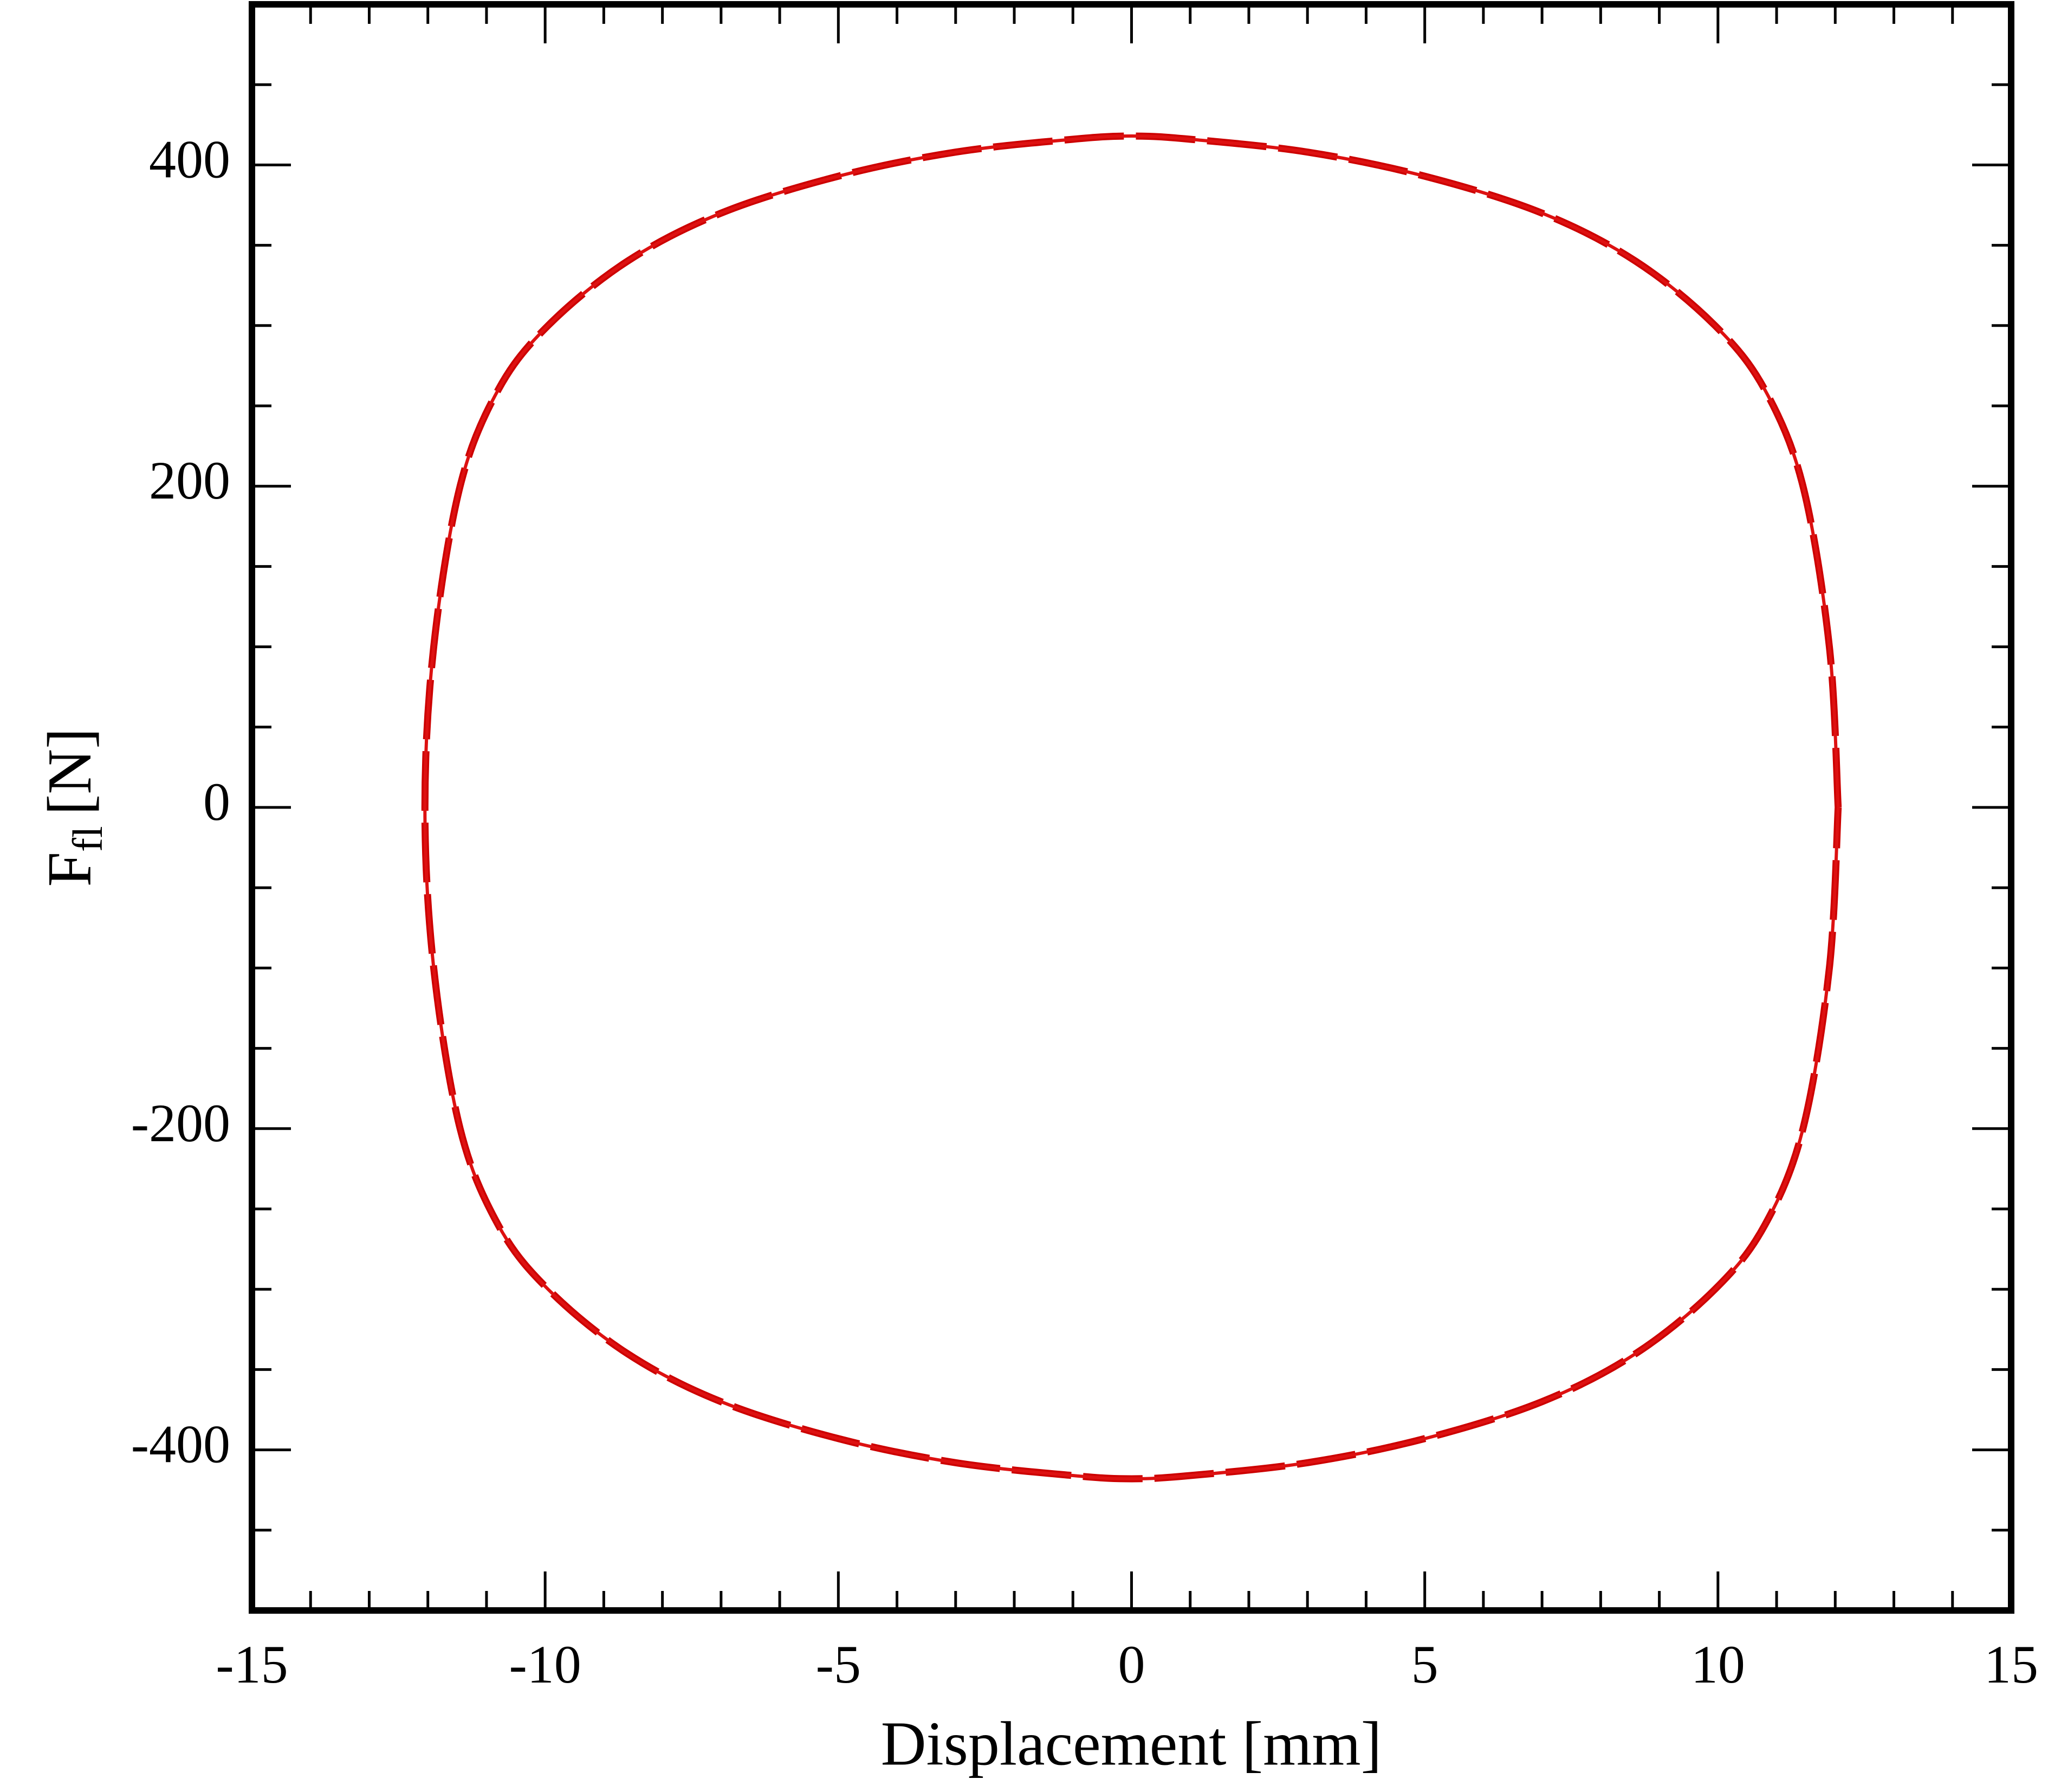 The width and height of the screenshot is (2048, 1792). Describe the element at coordinates (2011, 1664) in the screenshot. I see `x-tick-label: 15` at that location.